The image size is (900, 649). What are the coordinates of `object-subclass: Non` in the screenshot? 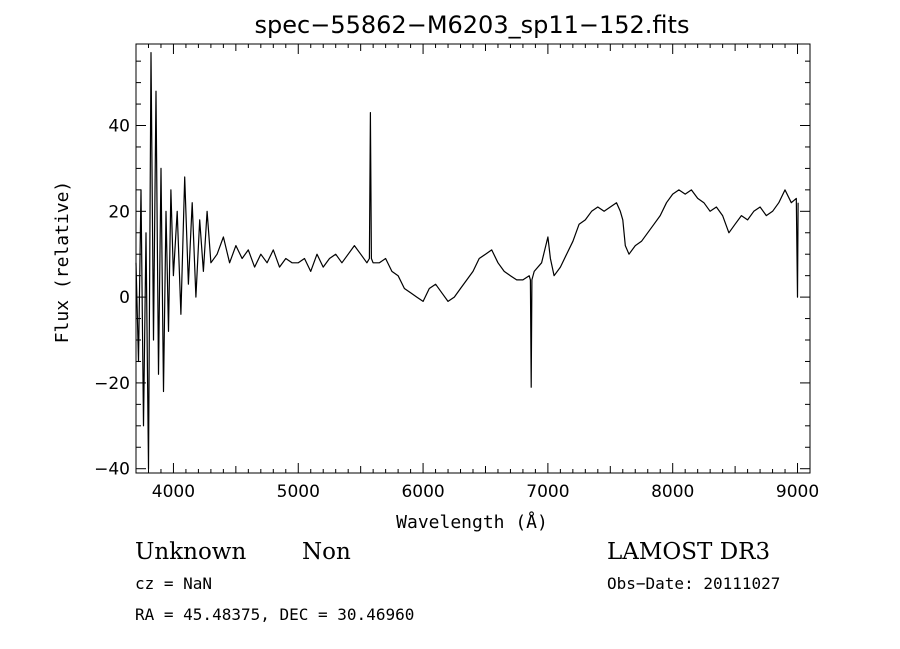 It's located at (326, 552).